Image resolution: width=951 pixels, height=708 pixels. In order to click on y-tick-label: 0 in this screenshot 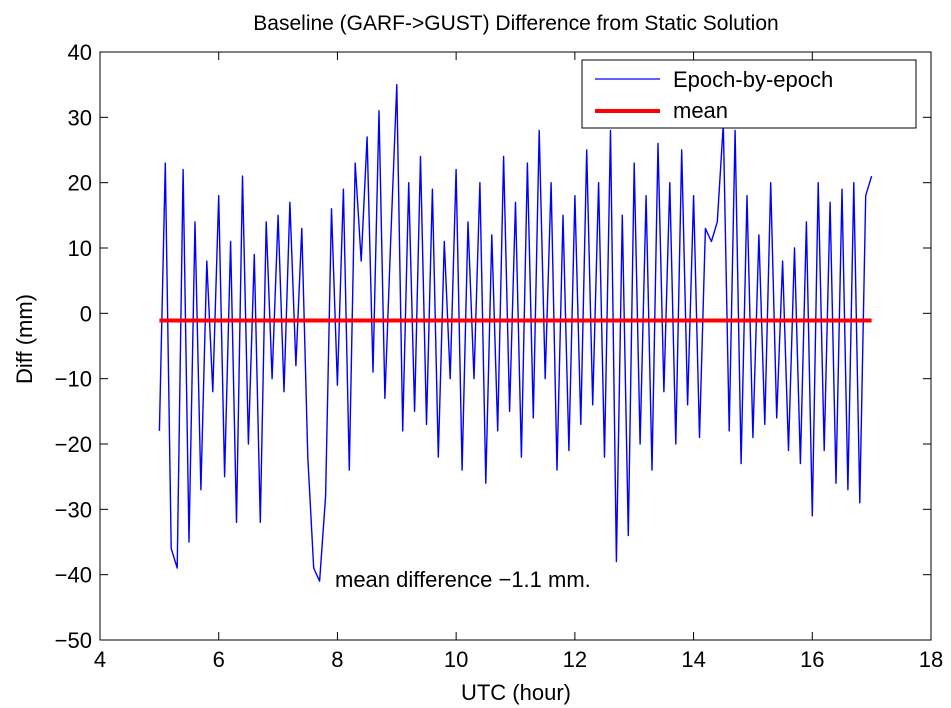, I will do `click(86, 313)`.